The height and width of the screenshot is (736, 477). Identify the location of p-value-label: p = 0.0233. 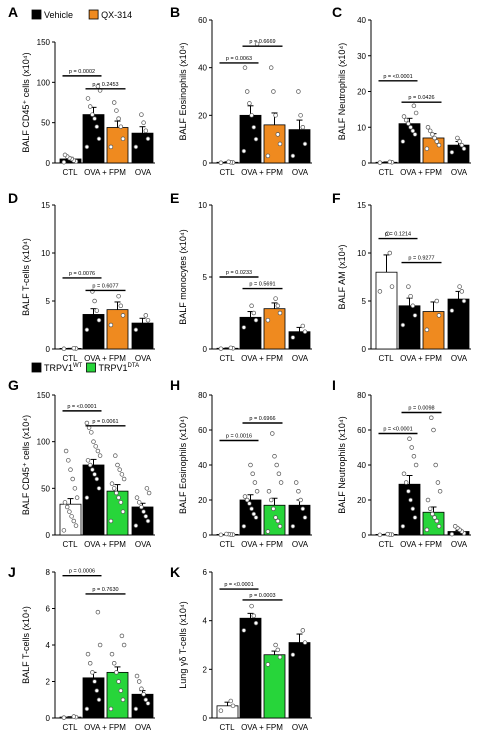
(239, 273).